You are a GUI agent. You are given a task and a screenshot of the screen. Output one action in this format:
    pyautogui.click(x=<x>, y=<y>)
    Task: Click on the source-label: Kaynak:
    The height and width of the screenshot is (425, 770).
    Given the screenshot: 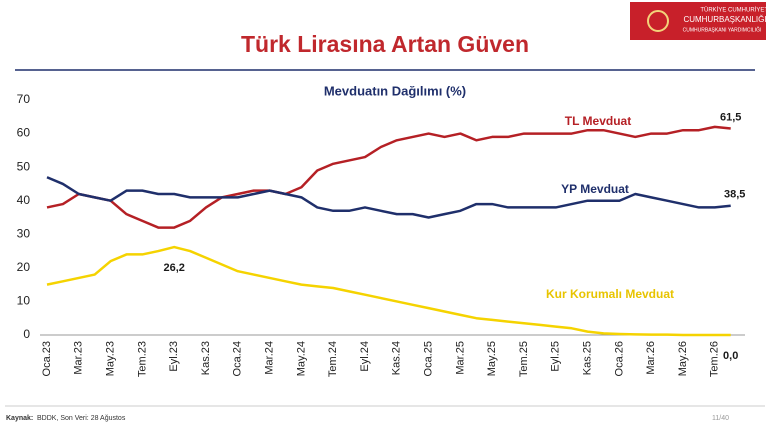 What is the action you would take?
    pyautogui.click(x=19, y=418)
    